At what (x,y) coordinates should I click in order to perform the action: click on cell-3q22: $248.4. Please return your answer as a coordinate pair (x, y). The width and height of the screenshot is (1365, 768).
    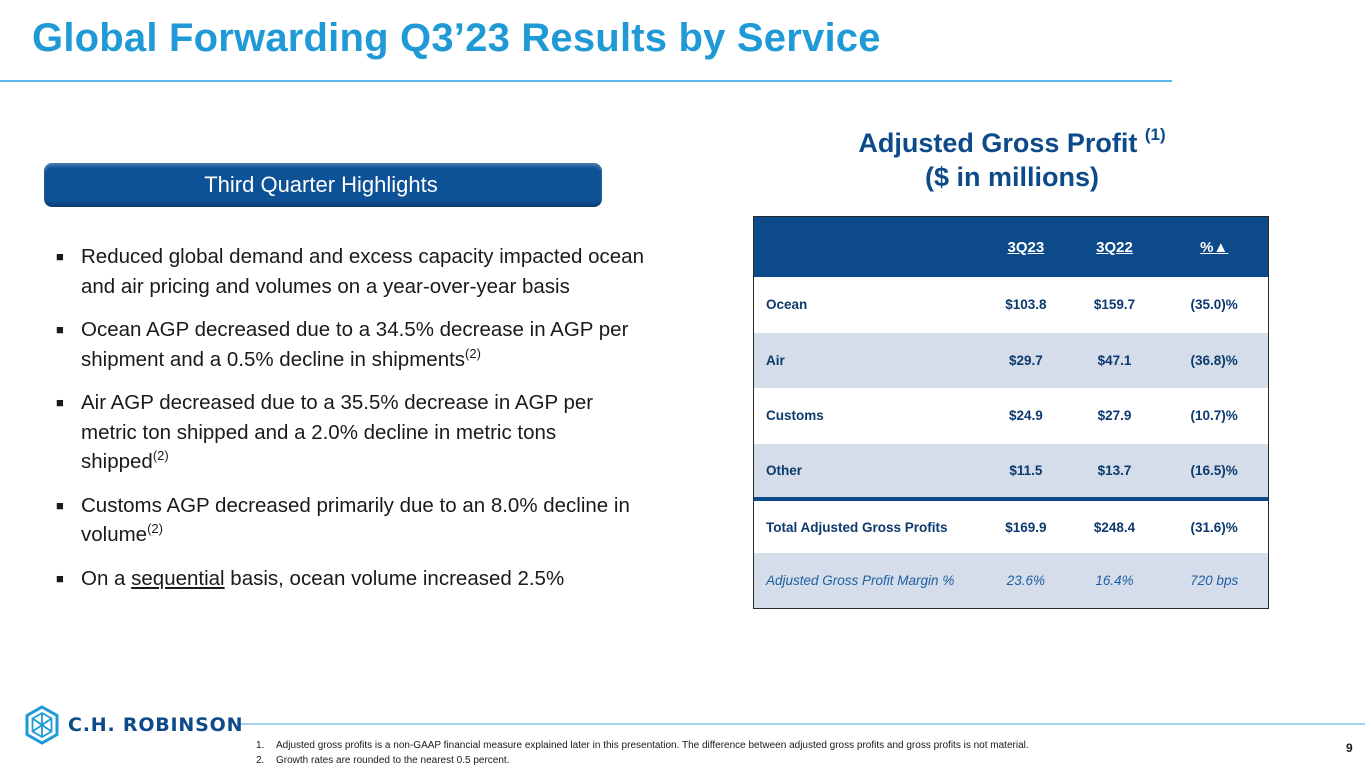
    Looking at the image, I should click on (1114, 525).